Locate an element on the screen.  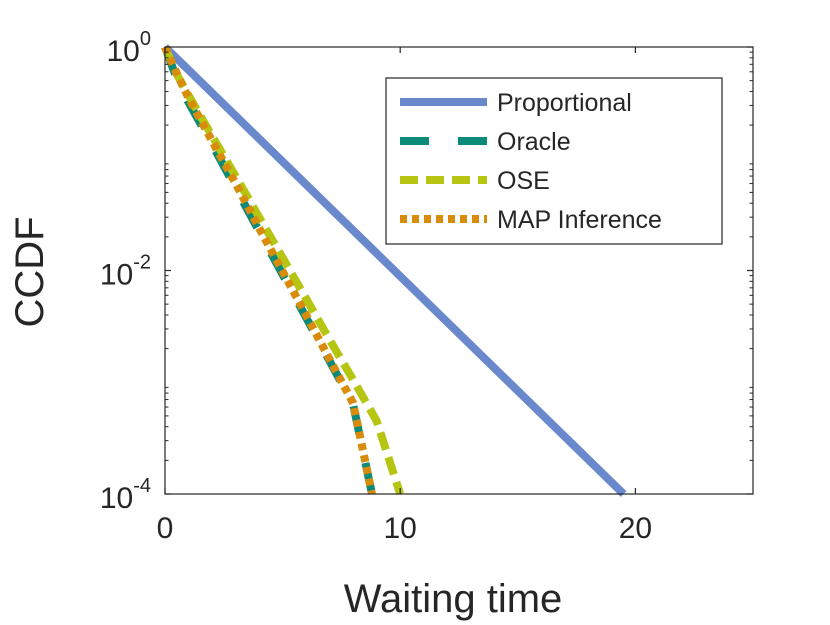
legend-label-map-inference: MAP Inference is located at coordinates (579, 220).